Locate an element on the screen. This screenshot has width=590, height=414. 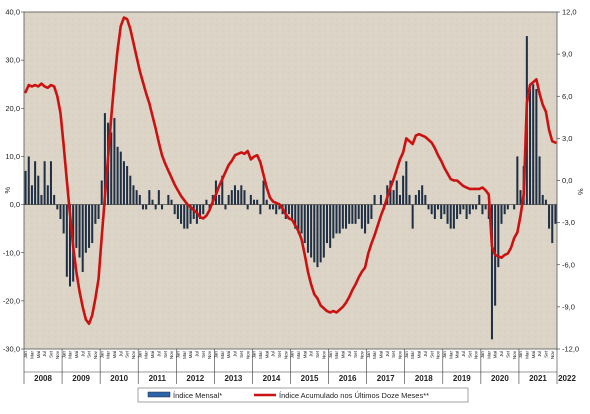
left-tick-label: -30,0 is located at coordinates (11, 349).